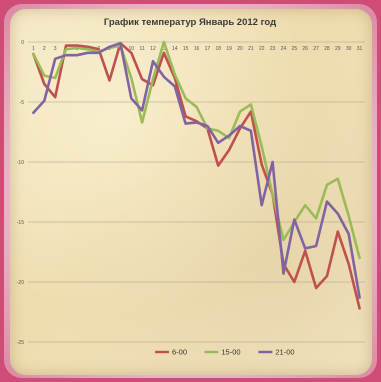 This screenshot has width=381, height=382. Describe the element at coordinates (218, 49) in the screenshot. I see `x-tick-label: 18` at that location.